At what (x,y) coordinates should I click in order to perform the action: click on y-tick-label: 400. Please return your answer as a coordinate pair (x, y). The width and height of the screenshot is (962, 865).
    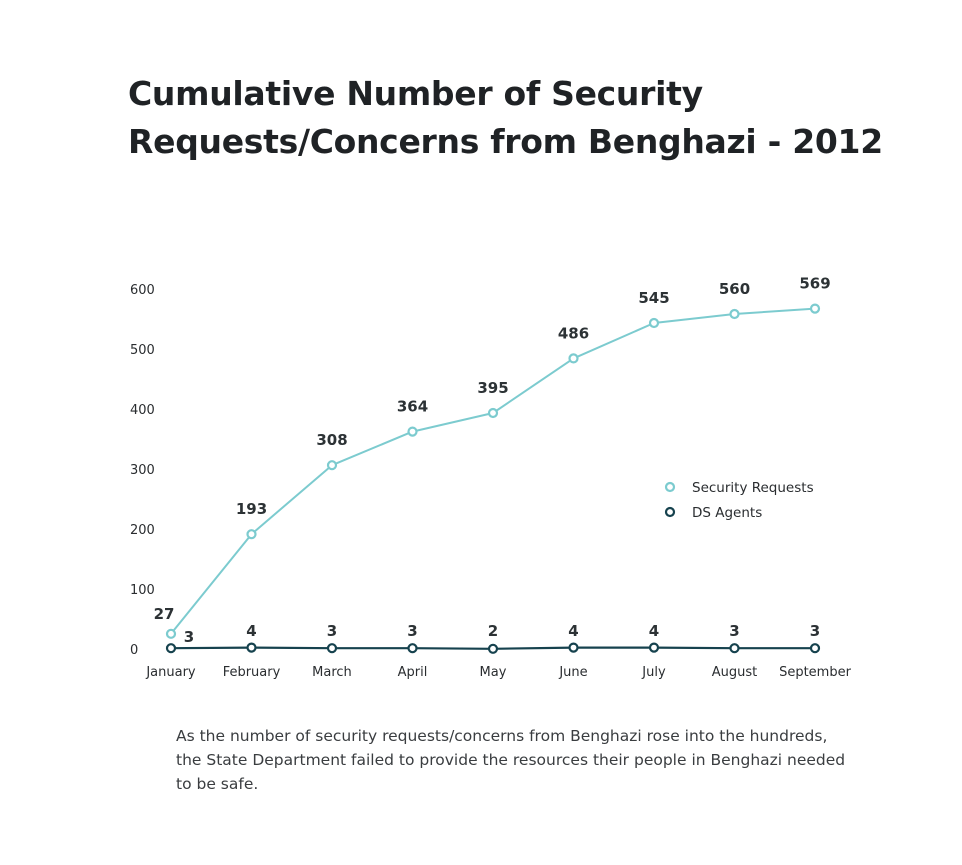
    Looking at the image, I should click on (142, 410).